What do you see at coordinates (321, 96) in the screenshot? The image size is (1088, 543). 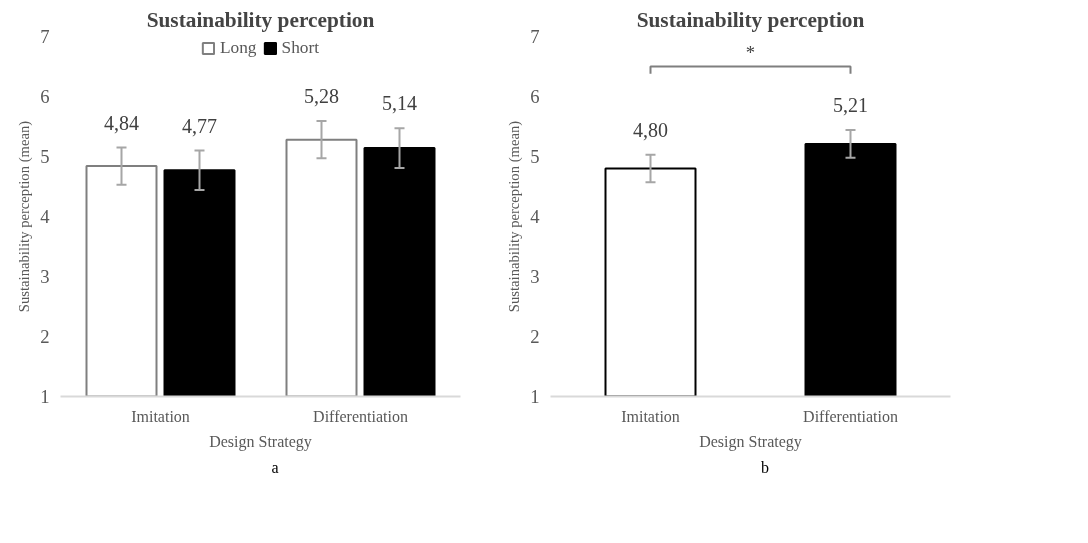 I see `data-label: 5,28` at bounding box center [321, 96].